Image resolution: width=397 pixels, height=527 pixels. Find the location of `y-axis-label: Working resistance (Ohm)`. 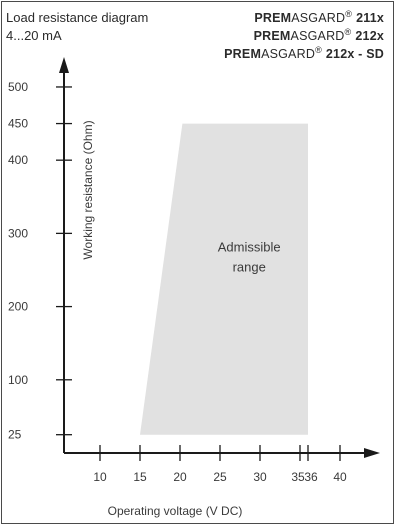

y-axis-label: Working resistance (Ohm) is located at coordinates (88, 189).